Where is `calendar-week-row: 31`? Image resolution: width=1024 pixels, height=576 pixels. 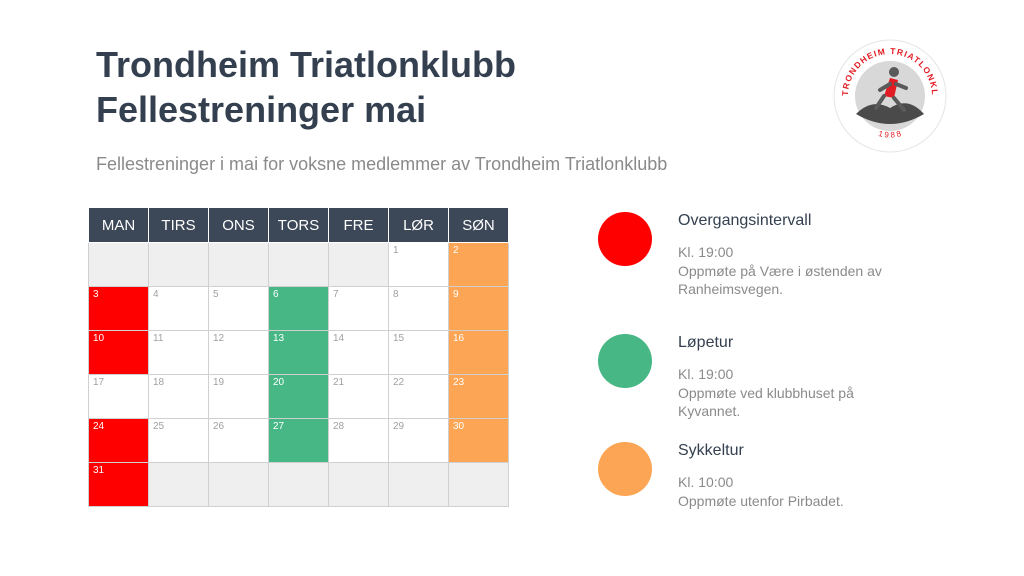
calendar-week-row: 31 is located at coordinates (298, 484).